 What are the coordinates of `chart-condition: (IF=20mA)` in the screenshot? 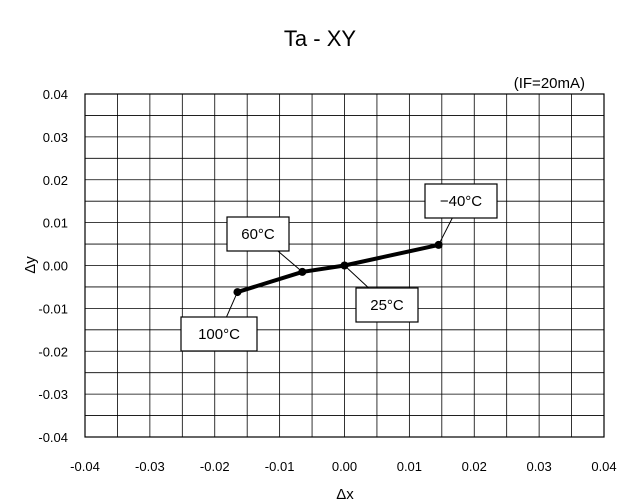 It's located at (549, 83).